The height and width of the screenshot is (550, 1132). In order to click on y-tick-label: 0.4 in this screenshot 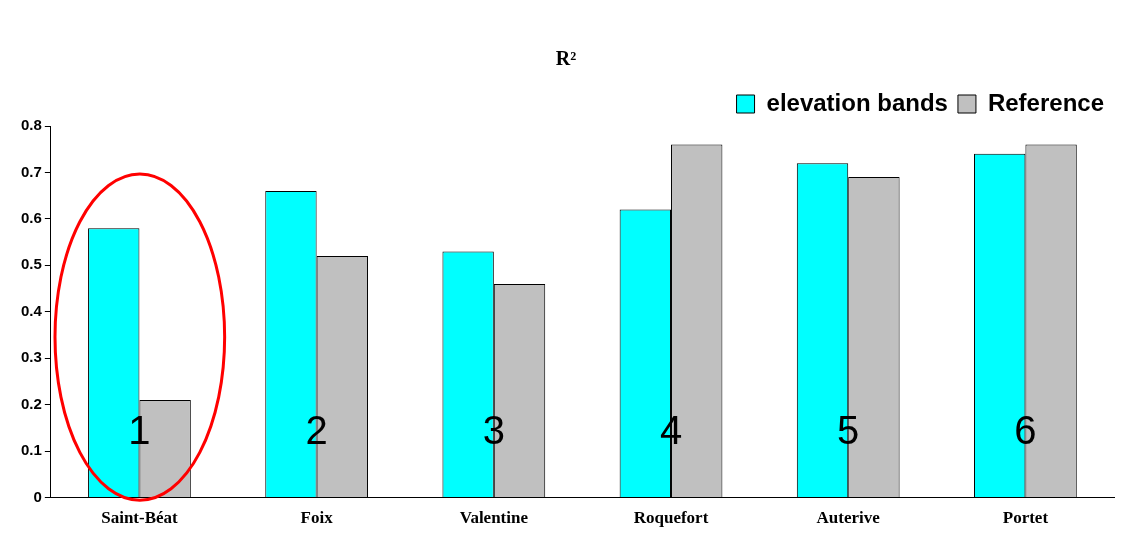, I will do `click(31, 310)`.